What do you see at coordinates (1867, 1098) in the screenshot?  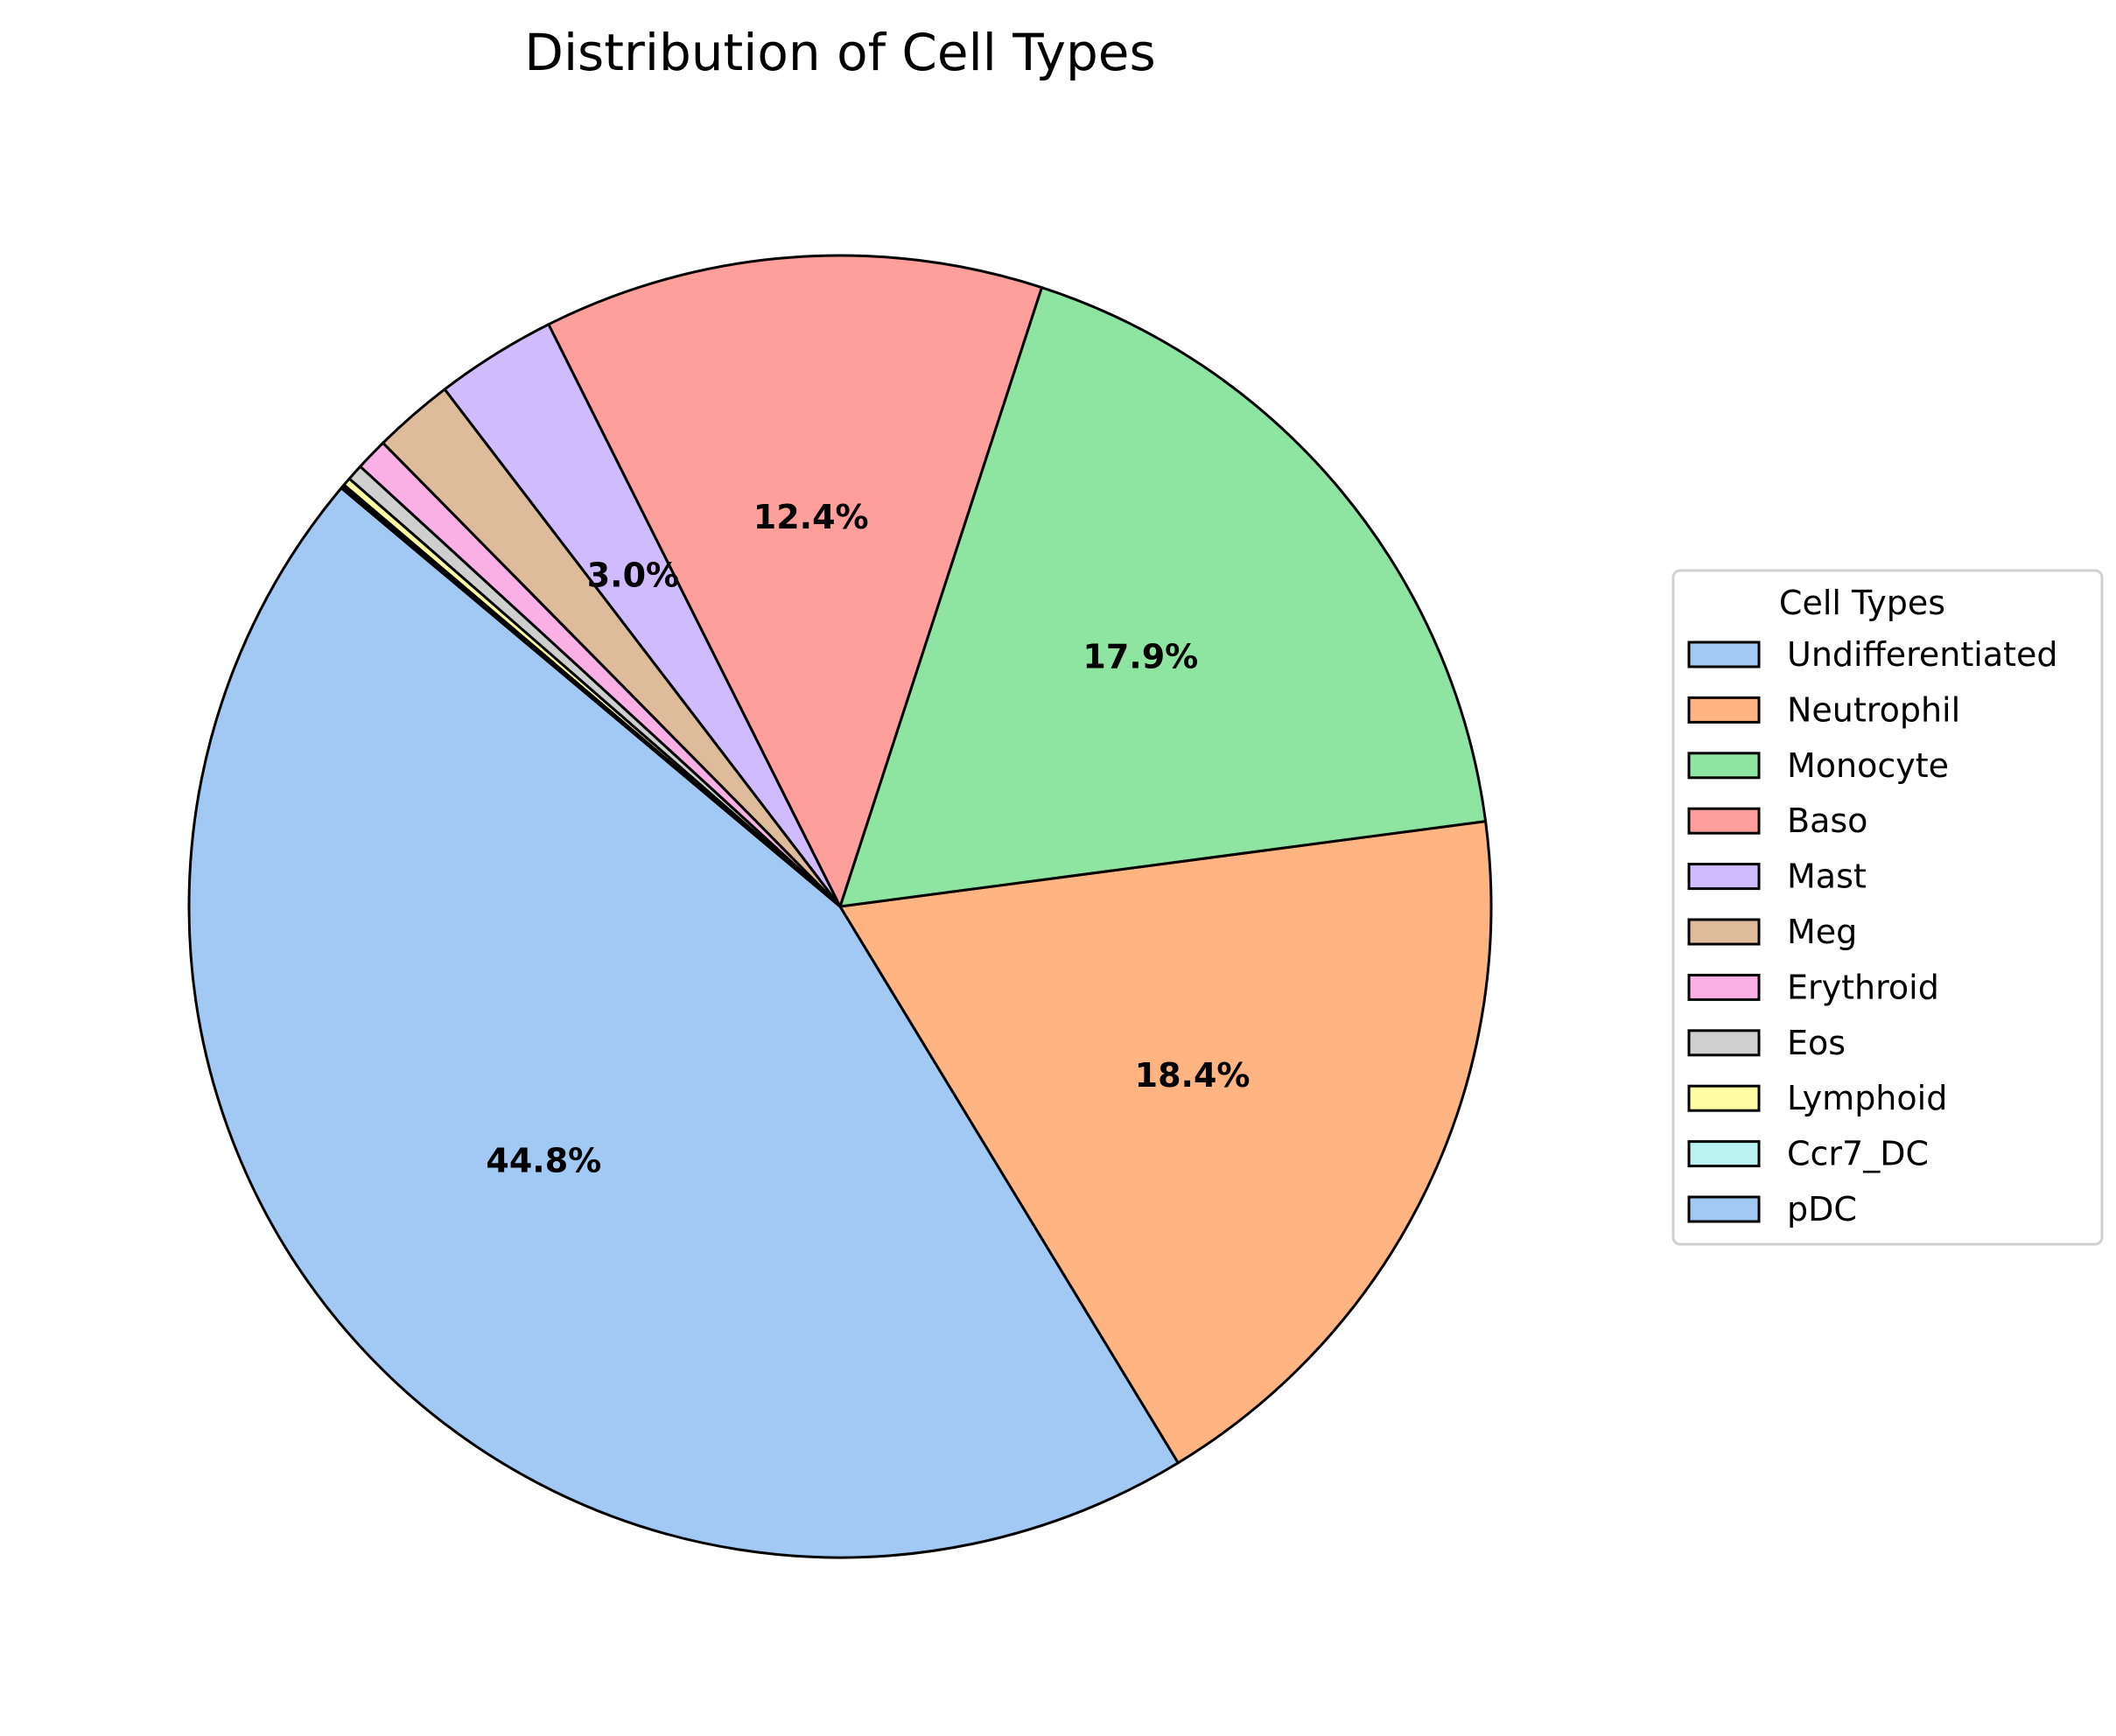 I see `legend-label-lymphoid: Lymphoid` at bounding box center [1867, 1098].